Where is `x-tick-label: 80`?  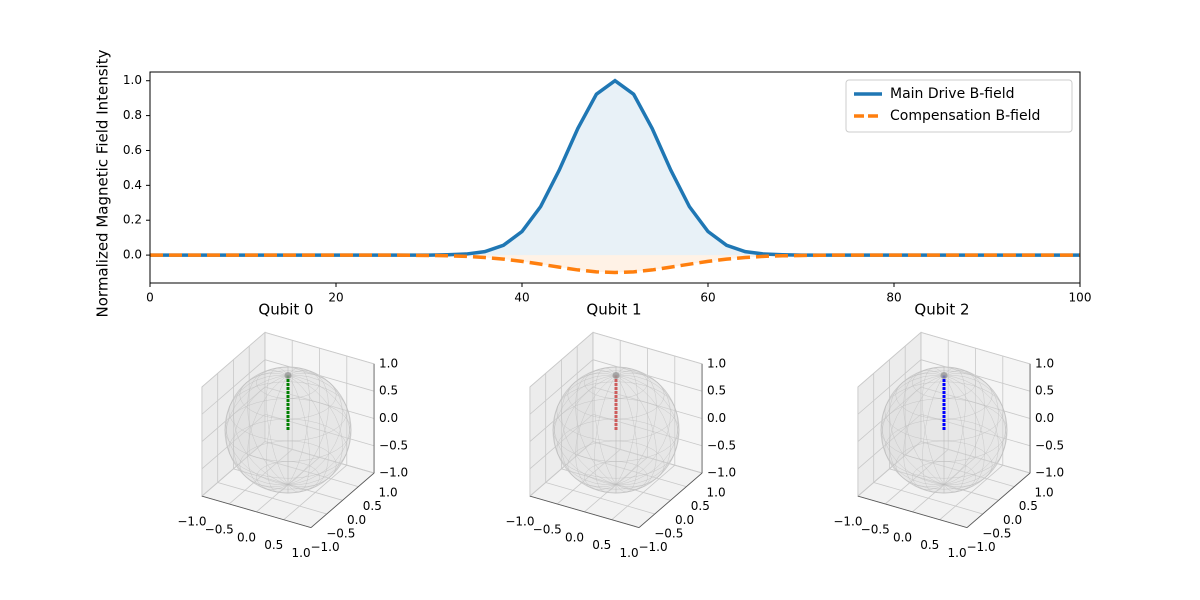 x-tick-label: 80 is located at coordinates (893, 298).